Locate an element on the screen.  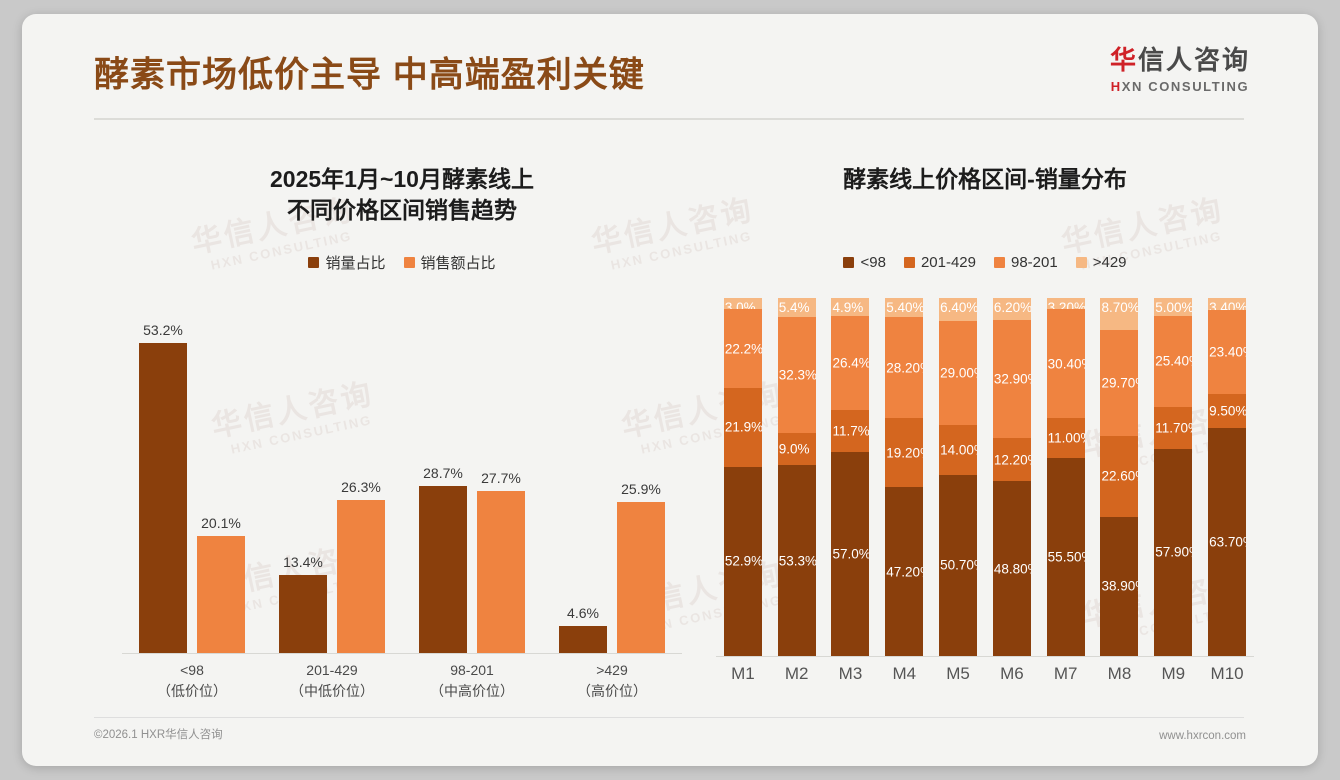
left-legend-label: 销量占比 is located at coordinates (355, 263).